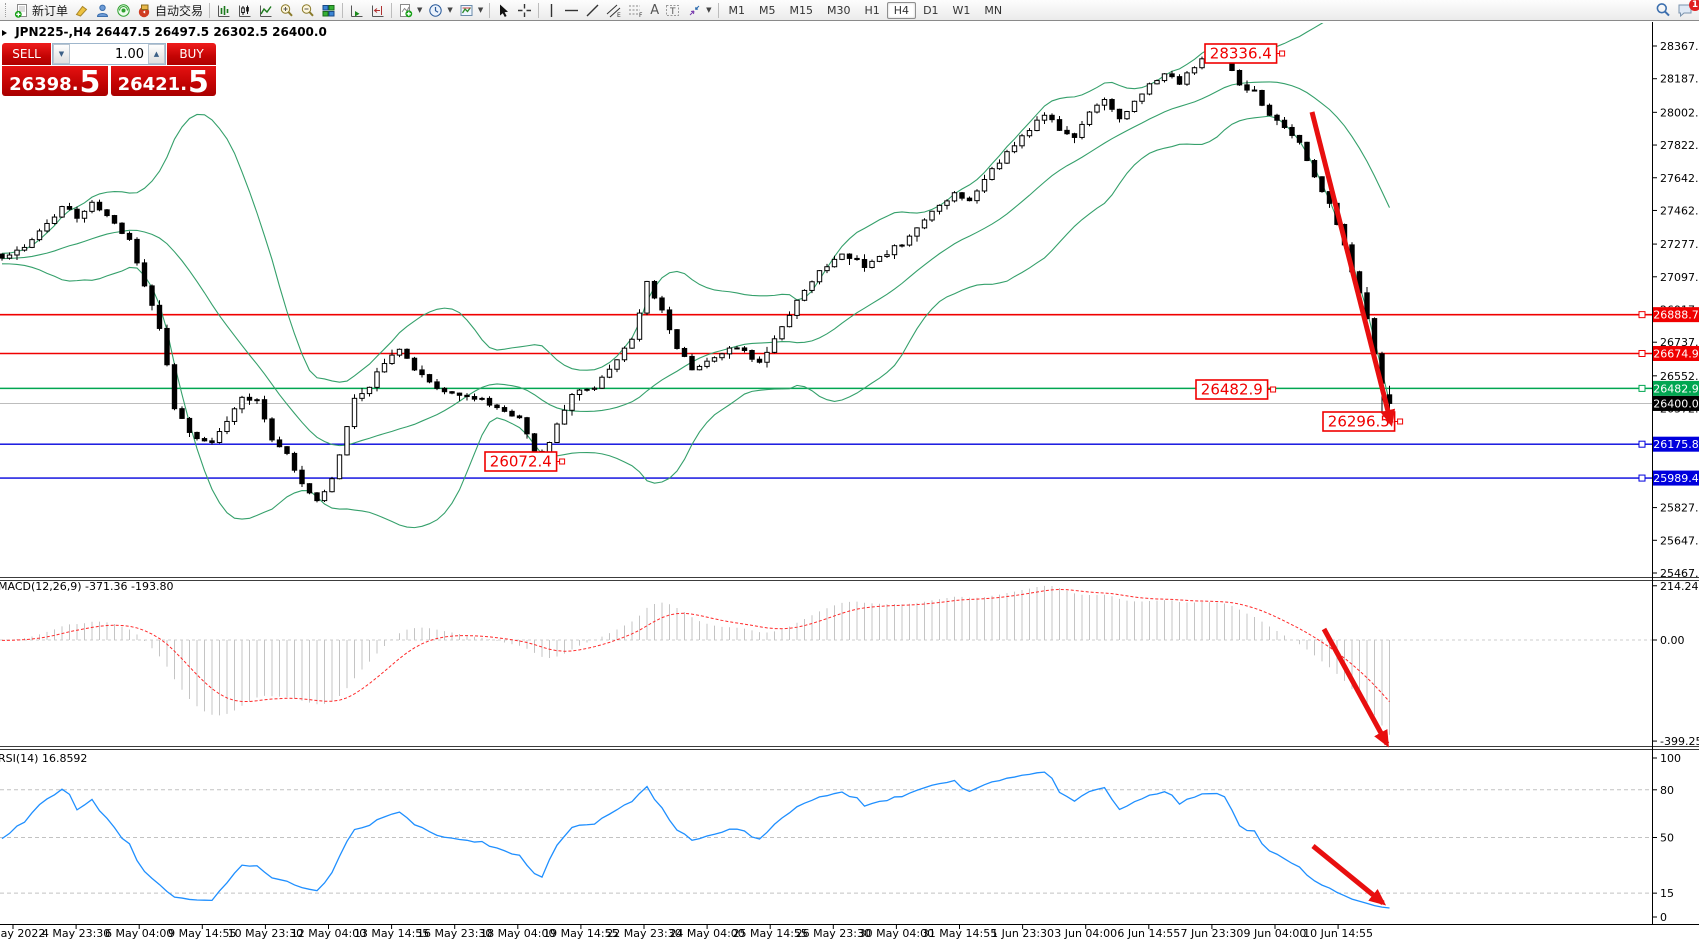 Image resolution: width=1699 pixels, height=941 pixels. I want to click on zoom-in-button, so click(286, 10).